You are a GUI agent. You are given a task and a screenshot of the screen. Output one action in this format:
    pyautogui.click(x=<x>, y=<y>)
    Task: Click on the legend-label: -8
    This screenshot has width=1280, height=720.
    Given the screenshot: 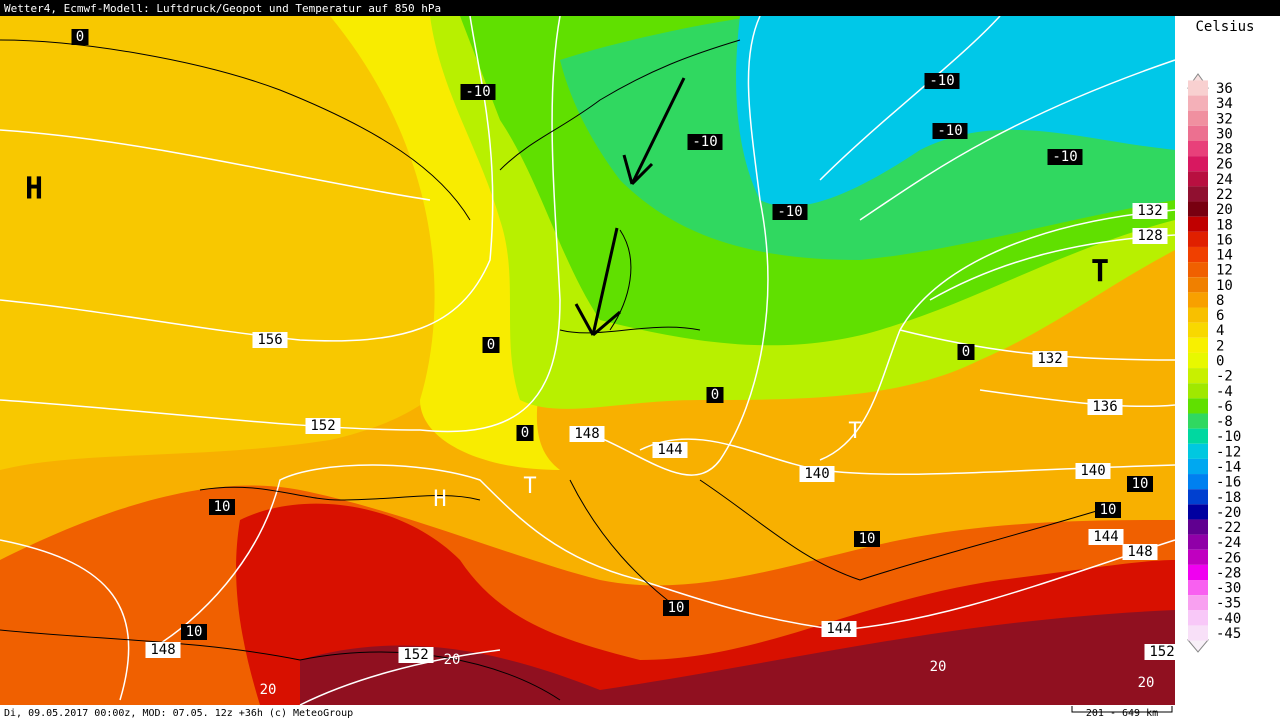 What is the action you would take?
    pyautogui.click(x=1224, y=422)
    